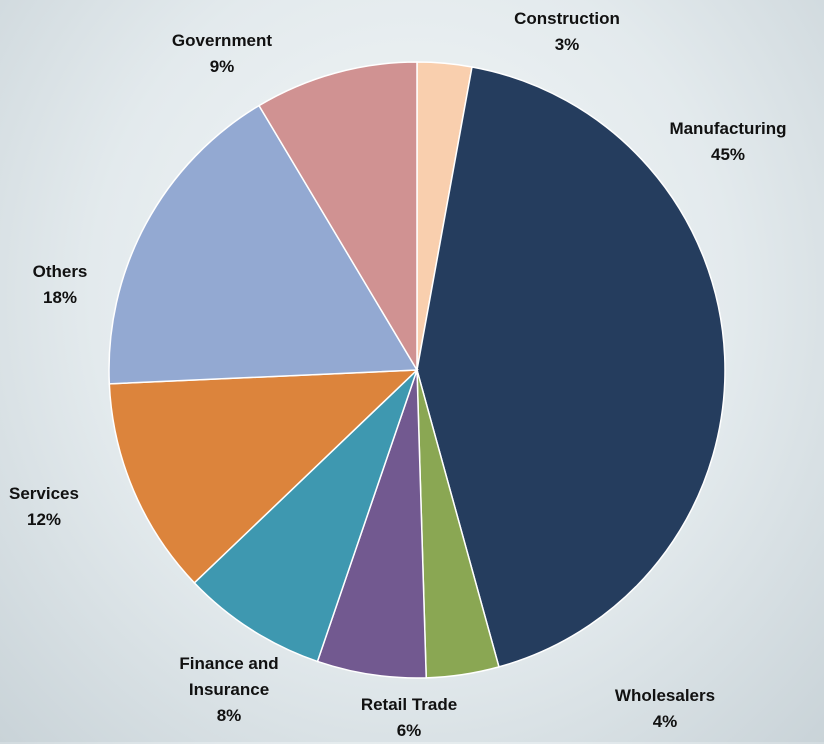 Image resolution: width=824 pixels, height=744 pixels. I want to click on category-label: Finance and Insurance, so click(229, 676).